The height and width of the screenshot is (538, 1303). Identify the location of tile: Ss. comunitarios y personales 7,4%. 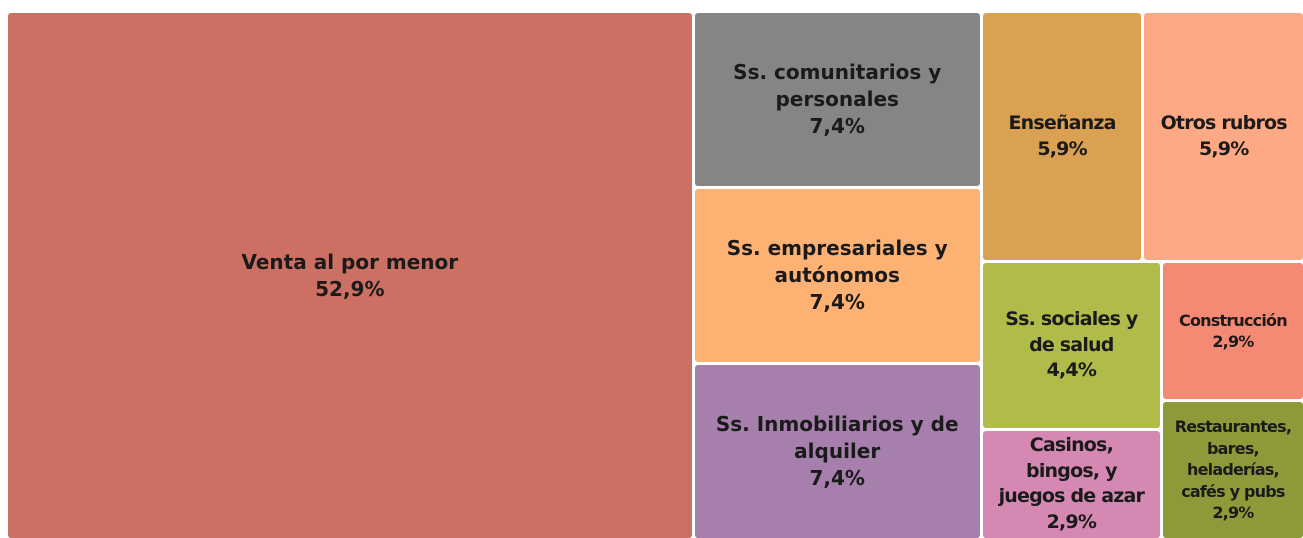
(837, 99).